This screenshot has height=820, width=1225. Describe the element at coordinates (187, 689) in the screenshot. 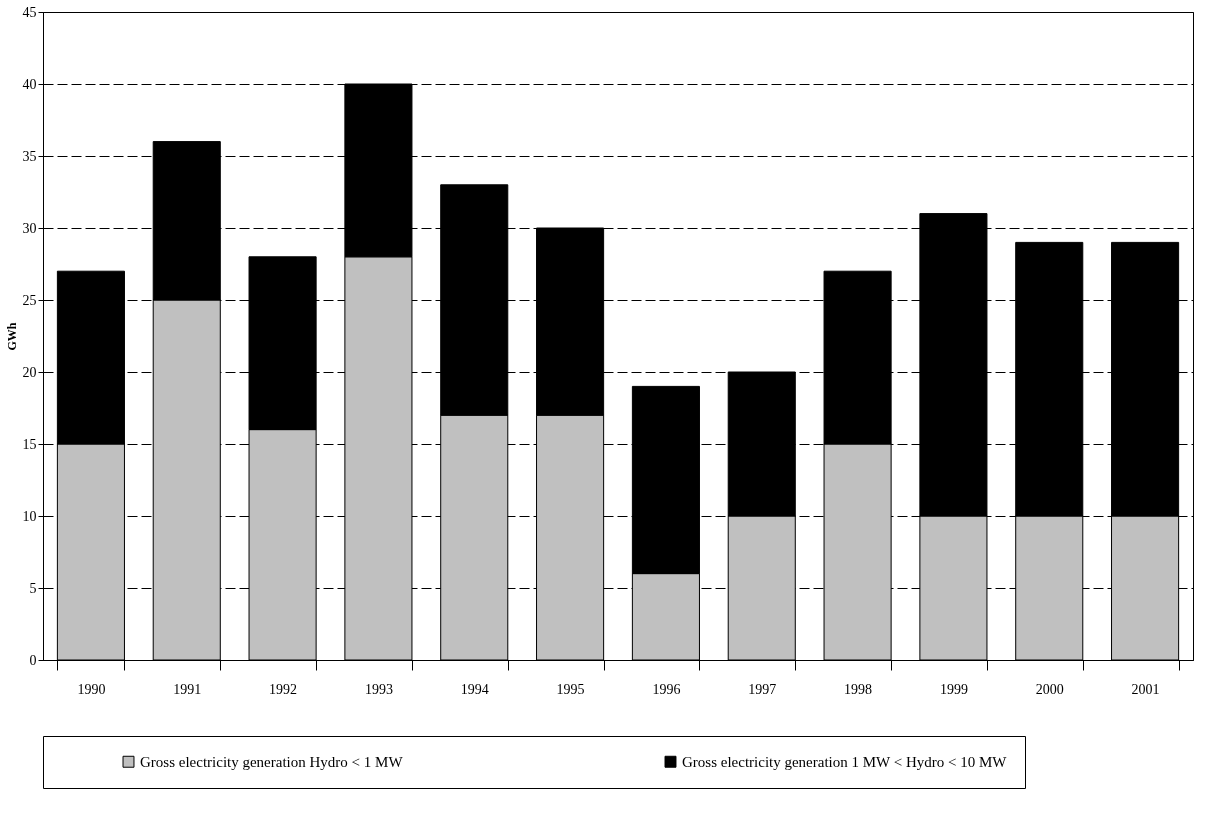

I see `x-tick-label: 1991` at that location.